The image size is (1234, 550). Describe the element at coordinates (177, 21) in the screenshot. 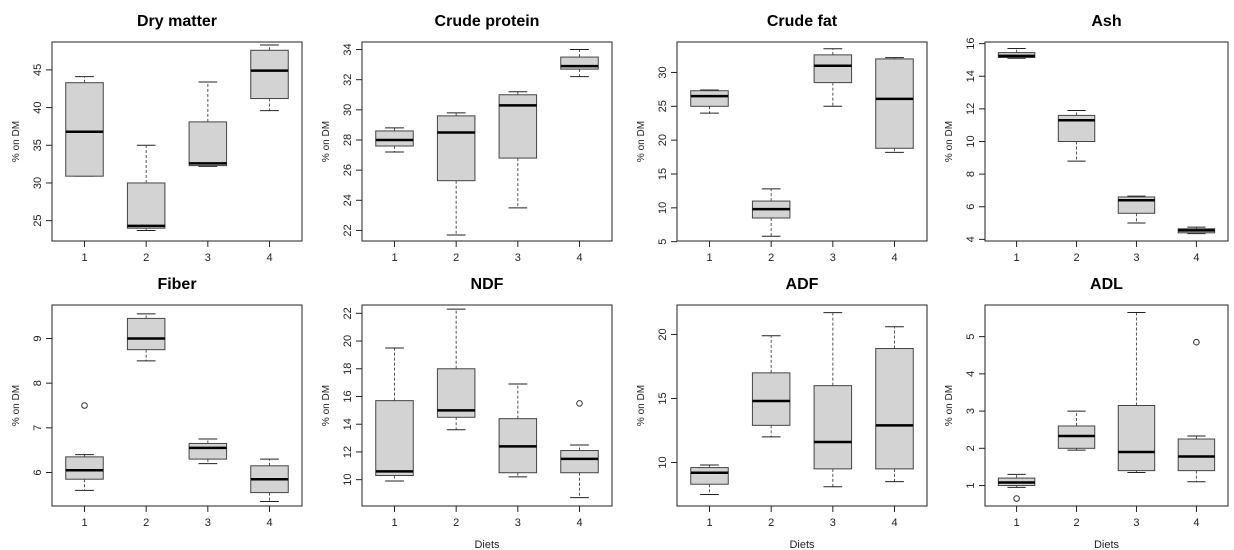

I see `panel-title: Dry matter` at that location.